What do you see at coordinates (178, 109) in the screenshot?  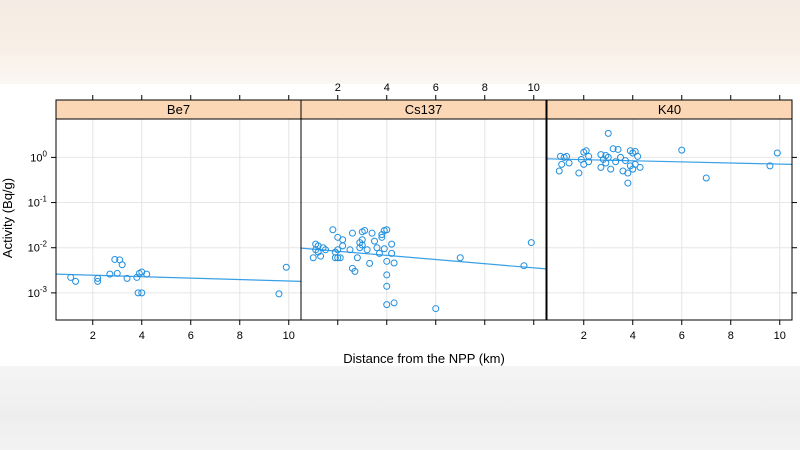 I see `strip-label-be7: Be7` at bounding box center [178, 109].